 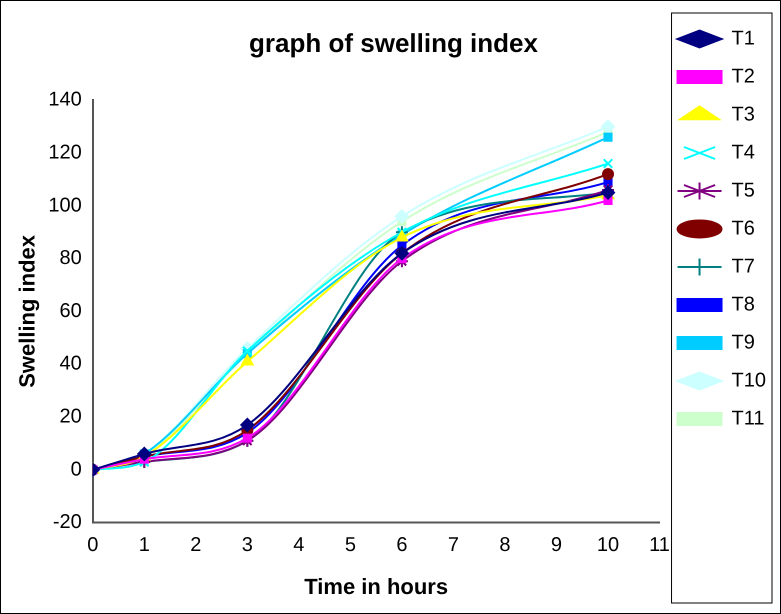 What do you see at coordinates (67, 522) in the screenshot?
I see `y-tick-label: -20` at bounding box center [67, 522].